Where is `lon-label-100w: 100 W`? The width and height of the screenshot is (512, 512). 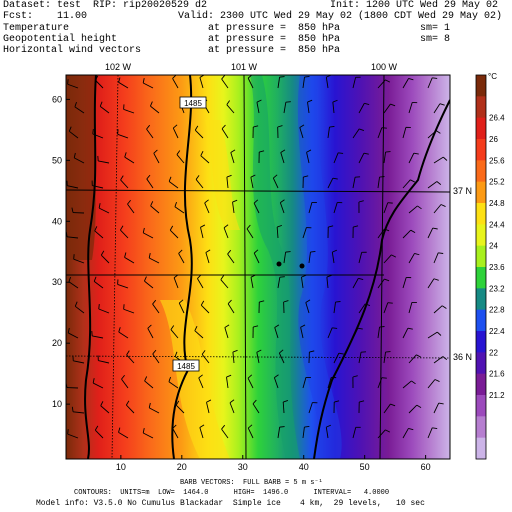 lon-label-100w: 100 W is located at coordinates (384, 67).